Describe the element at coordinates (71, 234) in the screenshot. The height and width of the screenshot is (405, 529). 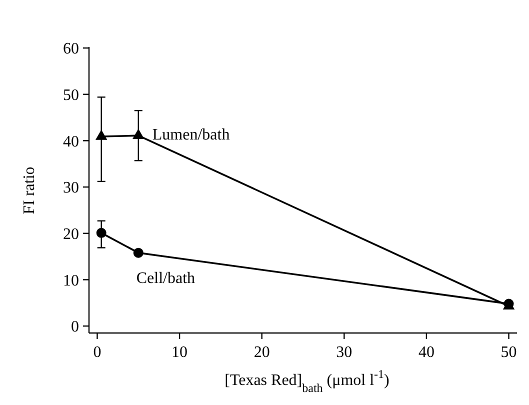
I see `y-tick-label: 20` at that location.